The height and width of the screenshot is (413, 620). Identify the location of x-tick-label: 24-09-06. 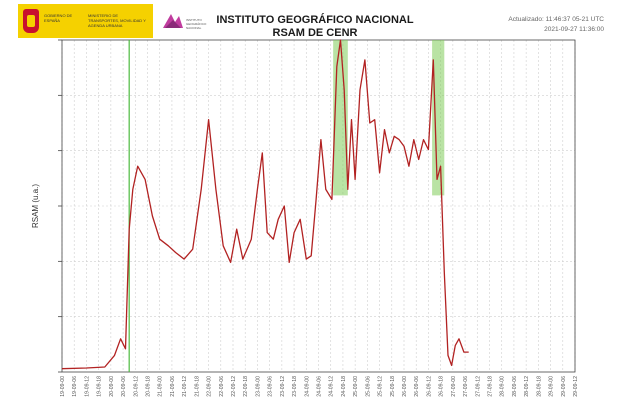
(320, 386).